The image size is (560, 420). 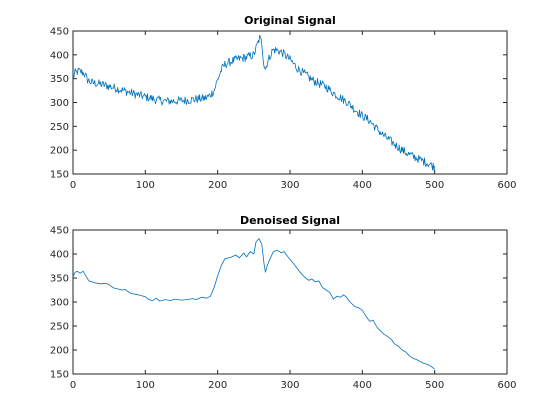 I want to click on plot-title: Denoised Signal, so click(x=290, y=220).